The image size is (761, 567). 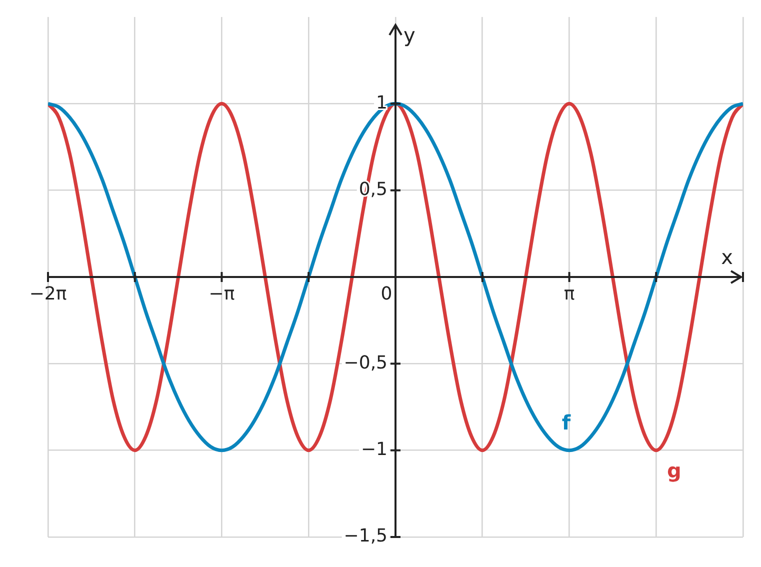 I want to click on x-tick-label: π, so click(x=569, y=294).